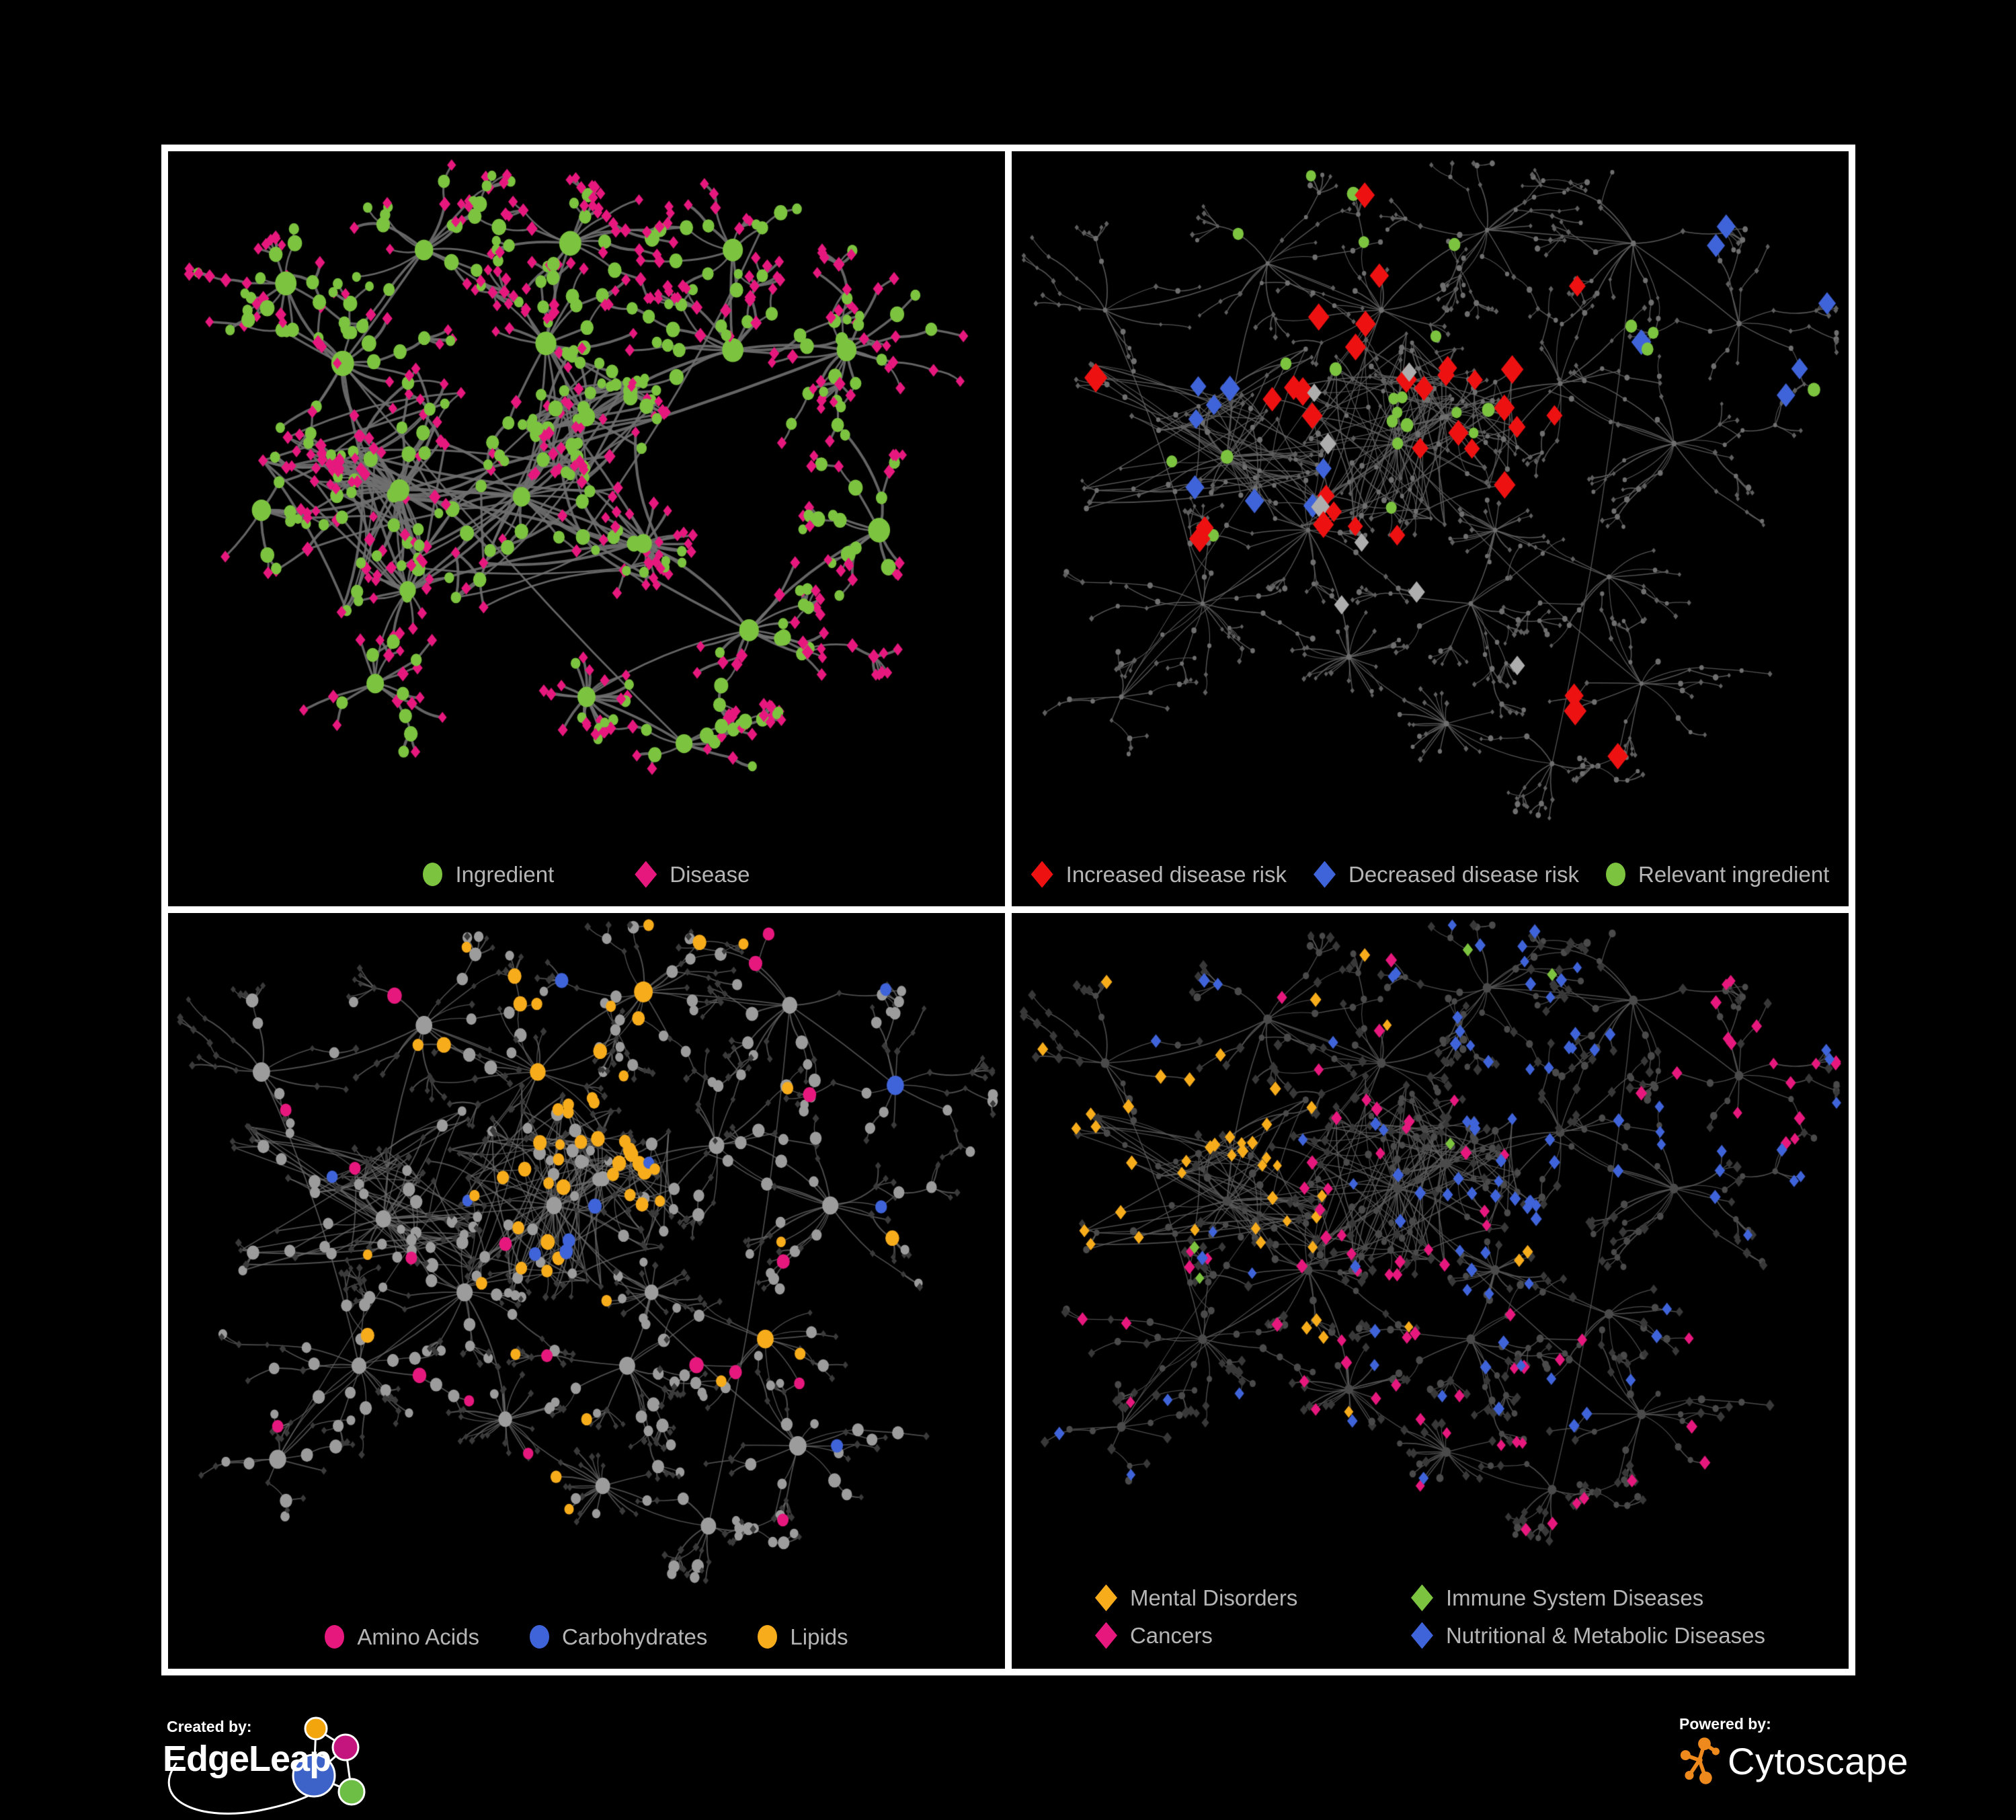 Image resolution: width=2016 pixels, height=1820 pixels. I want to click on legend-label: Relevant ingredient, so click(1734, 874).